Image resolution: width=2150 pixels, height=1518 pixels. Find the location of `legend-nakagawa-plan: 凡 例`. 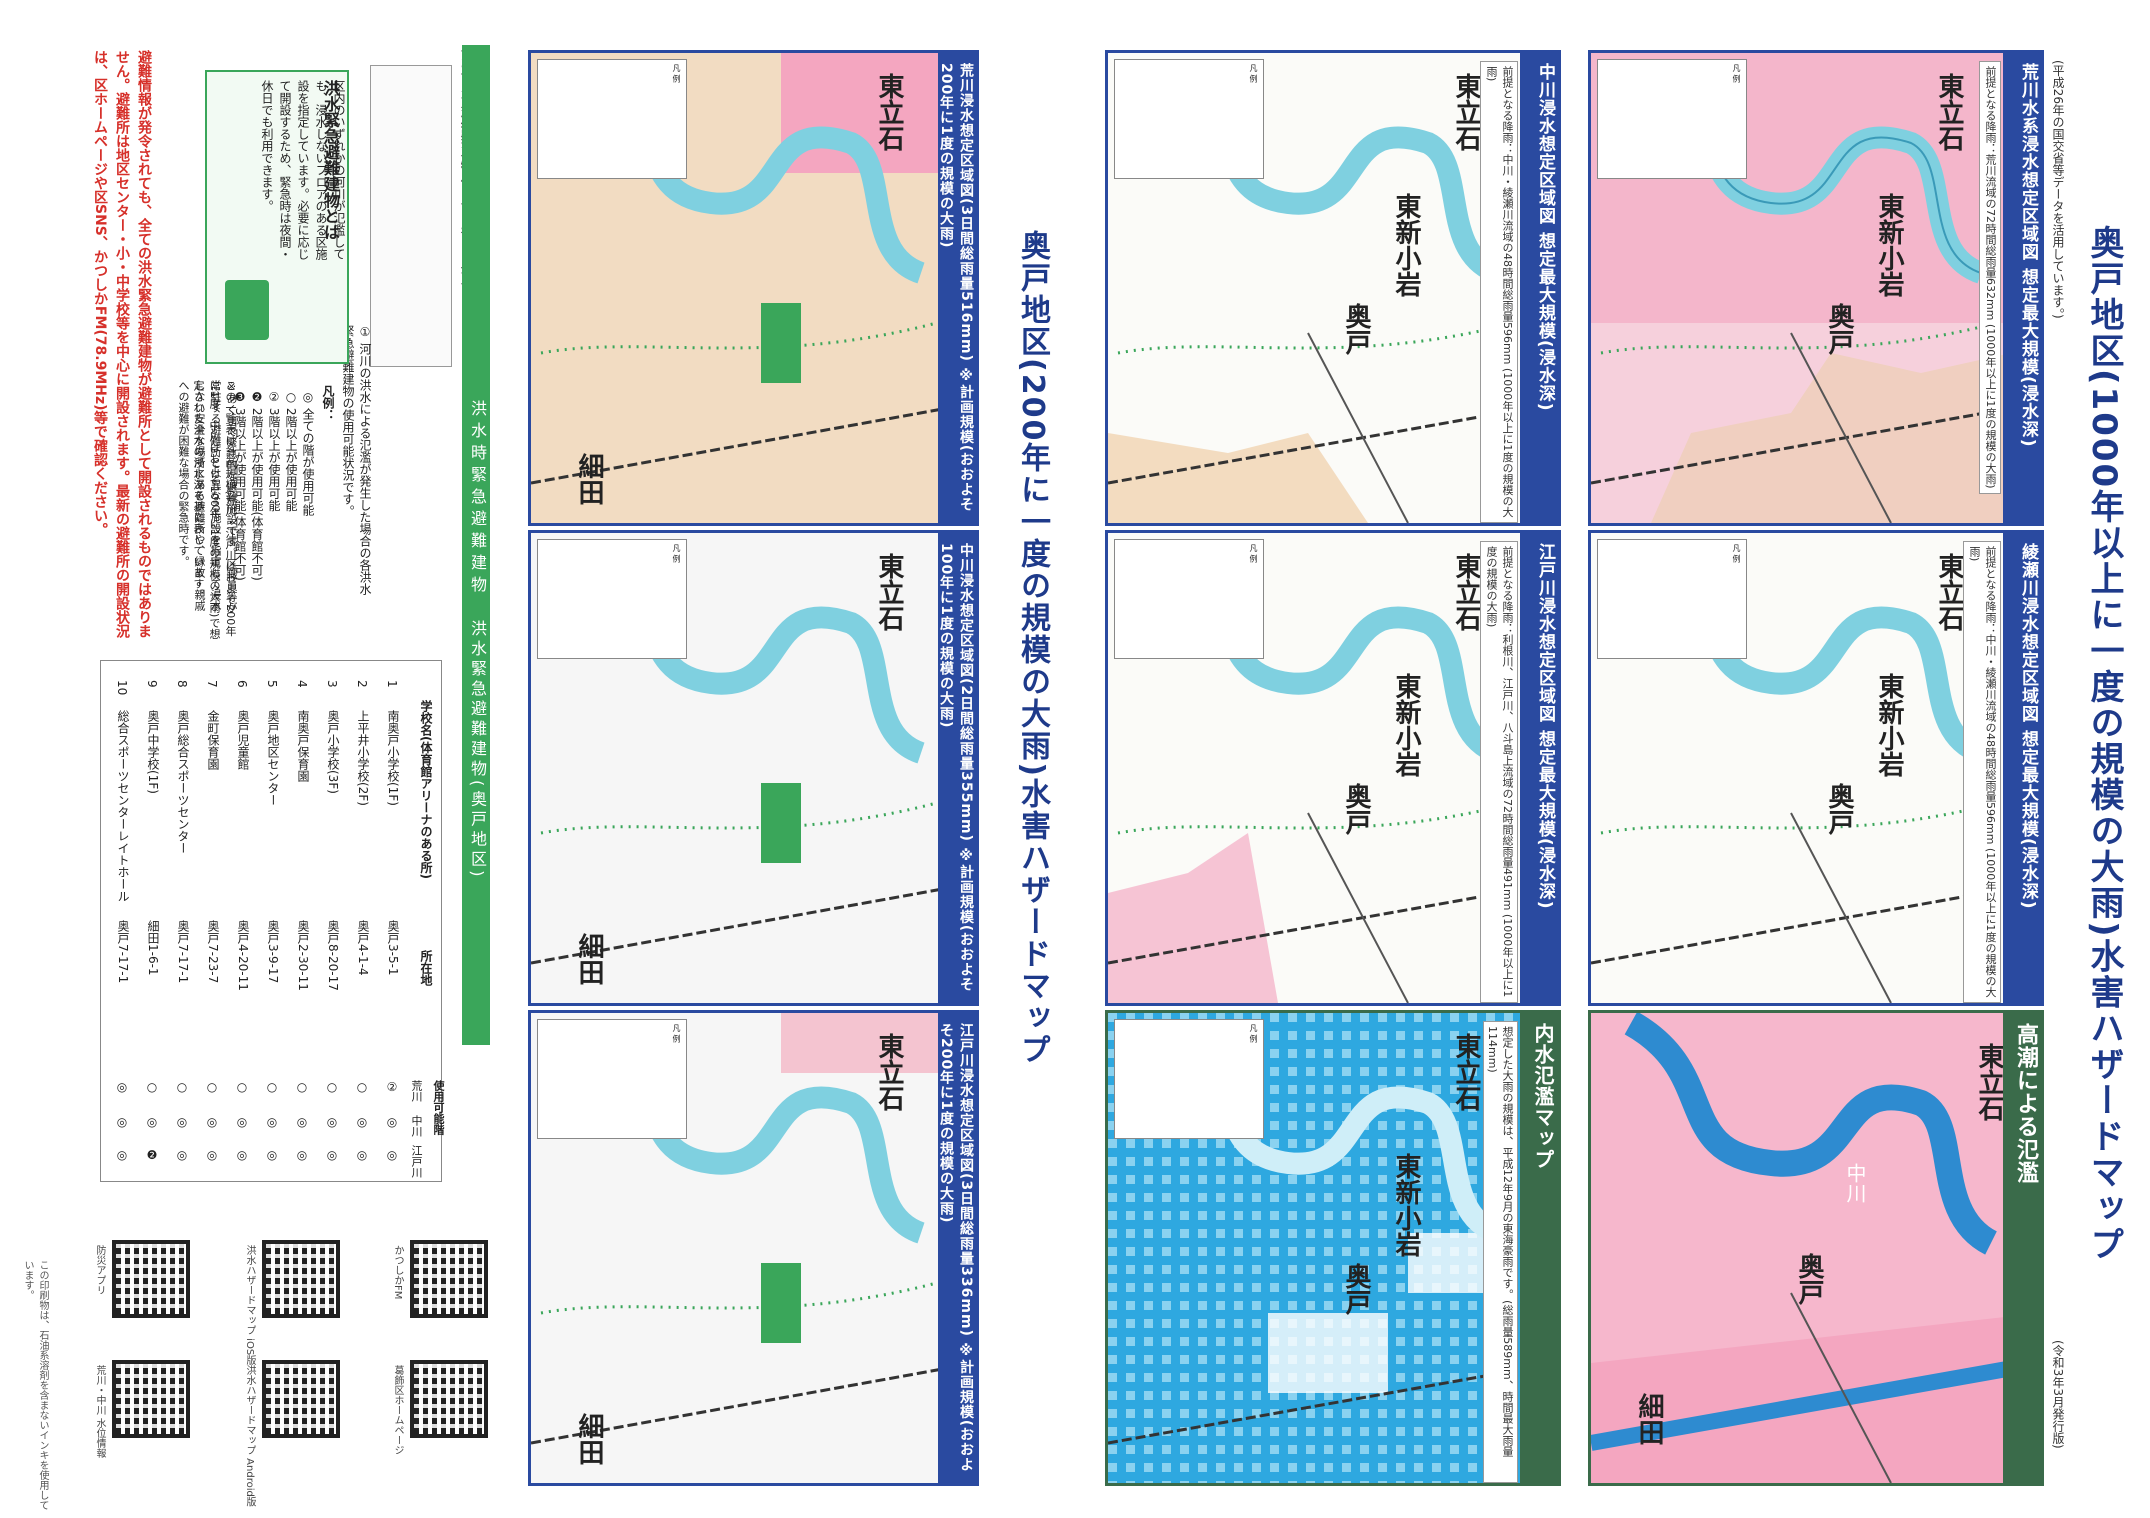

legend-nakagawa-plan: 凡 例 is located at coordinates (612, 599).